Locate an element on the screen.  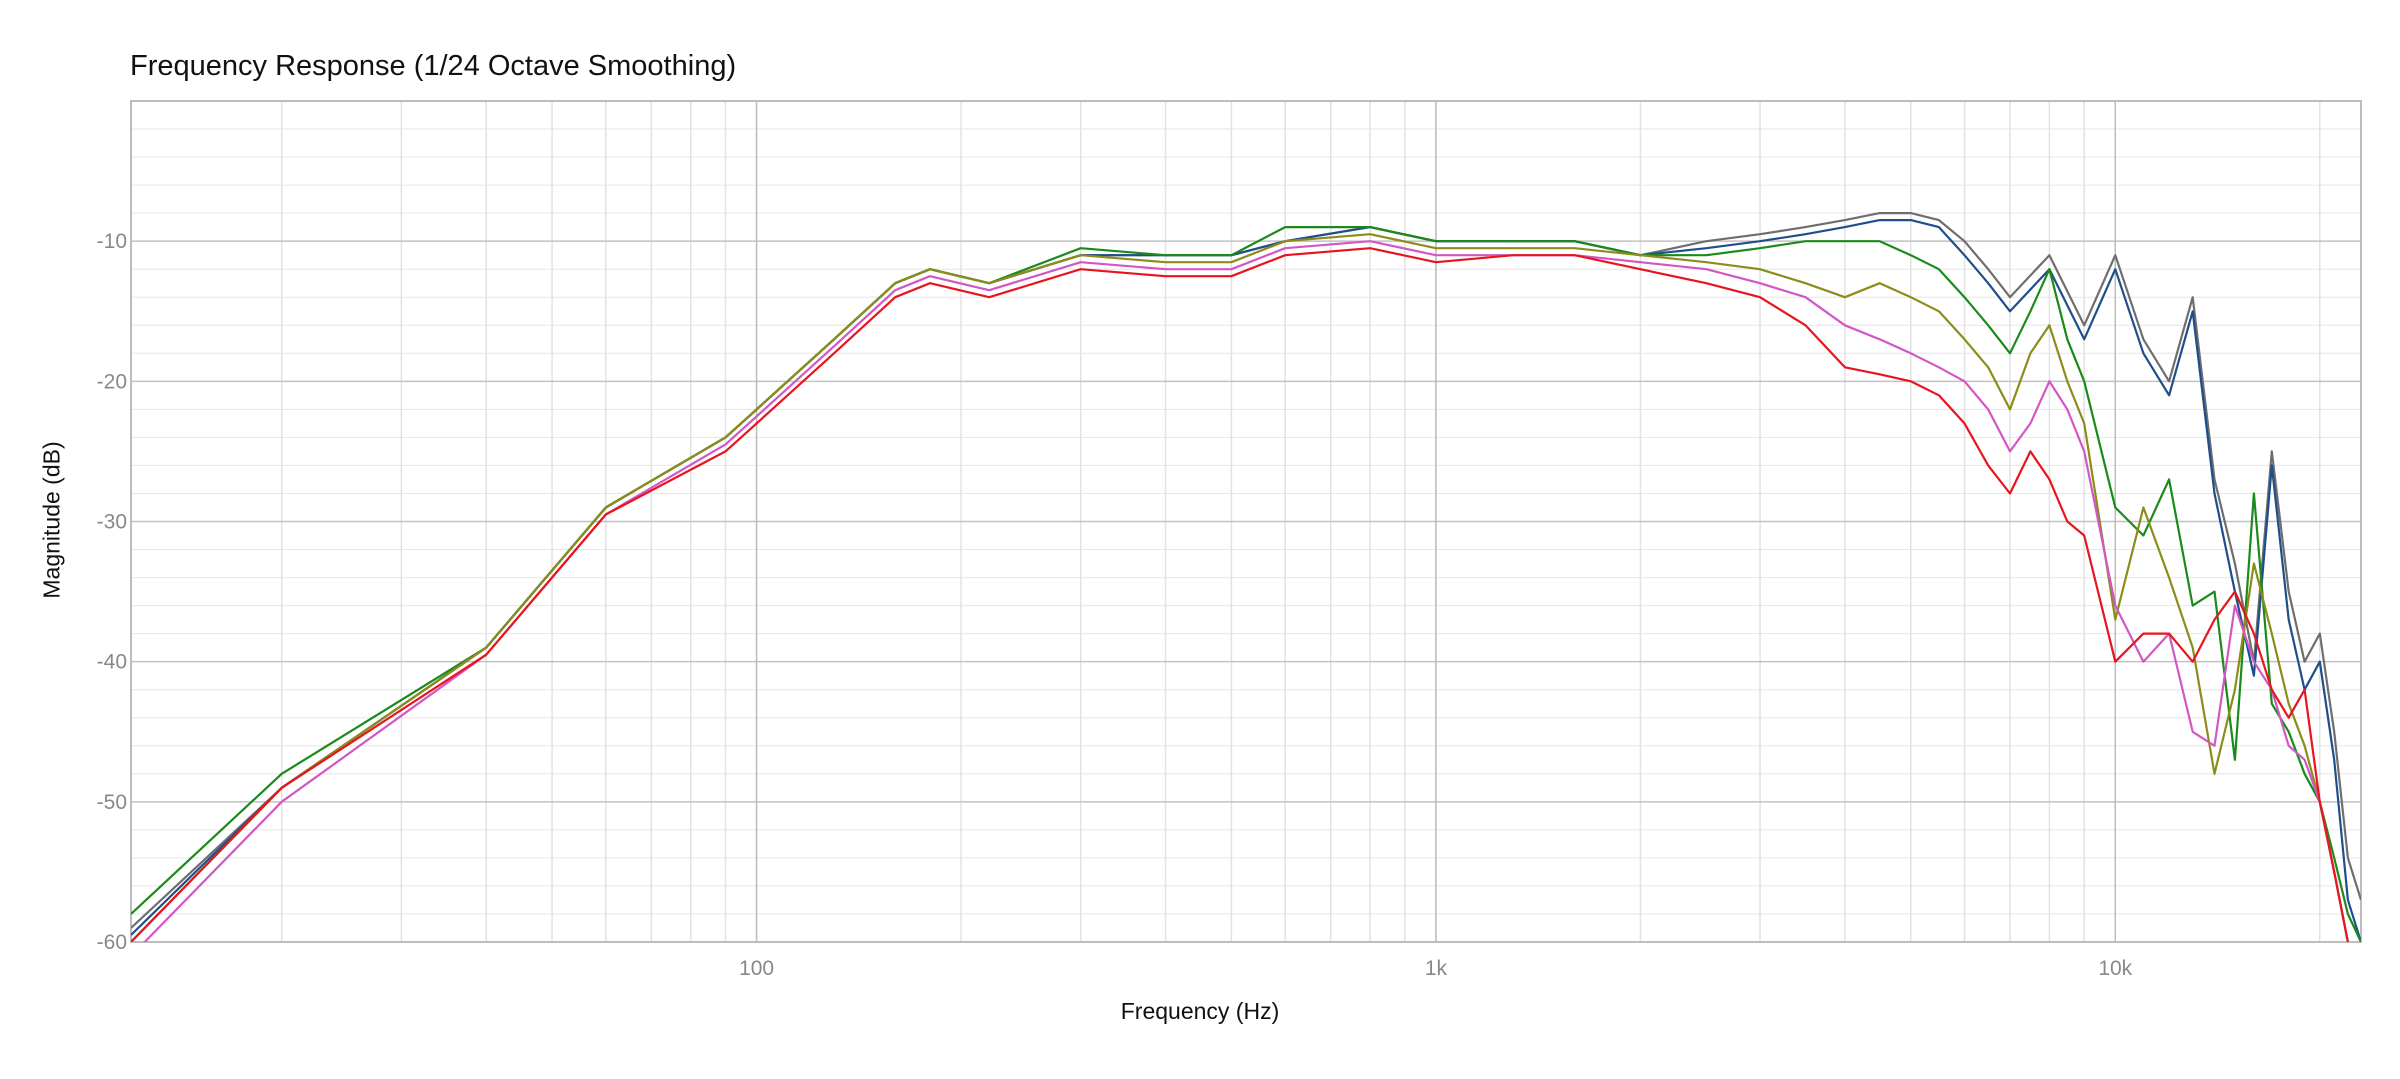
y-tick-label: -50 is located at coordinates (112, 802).